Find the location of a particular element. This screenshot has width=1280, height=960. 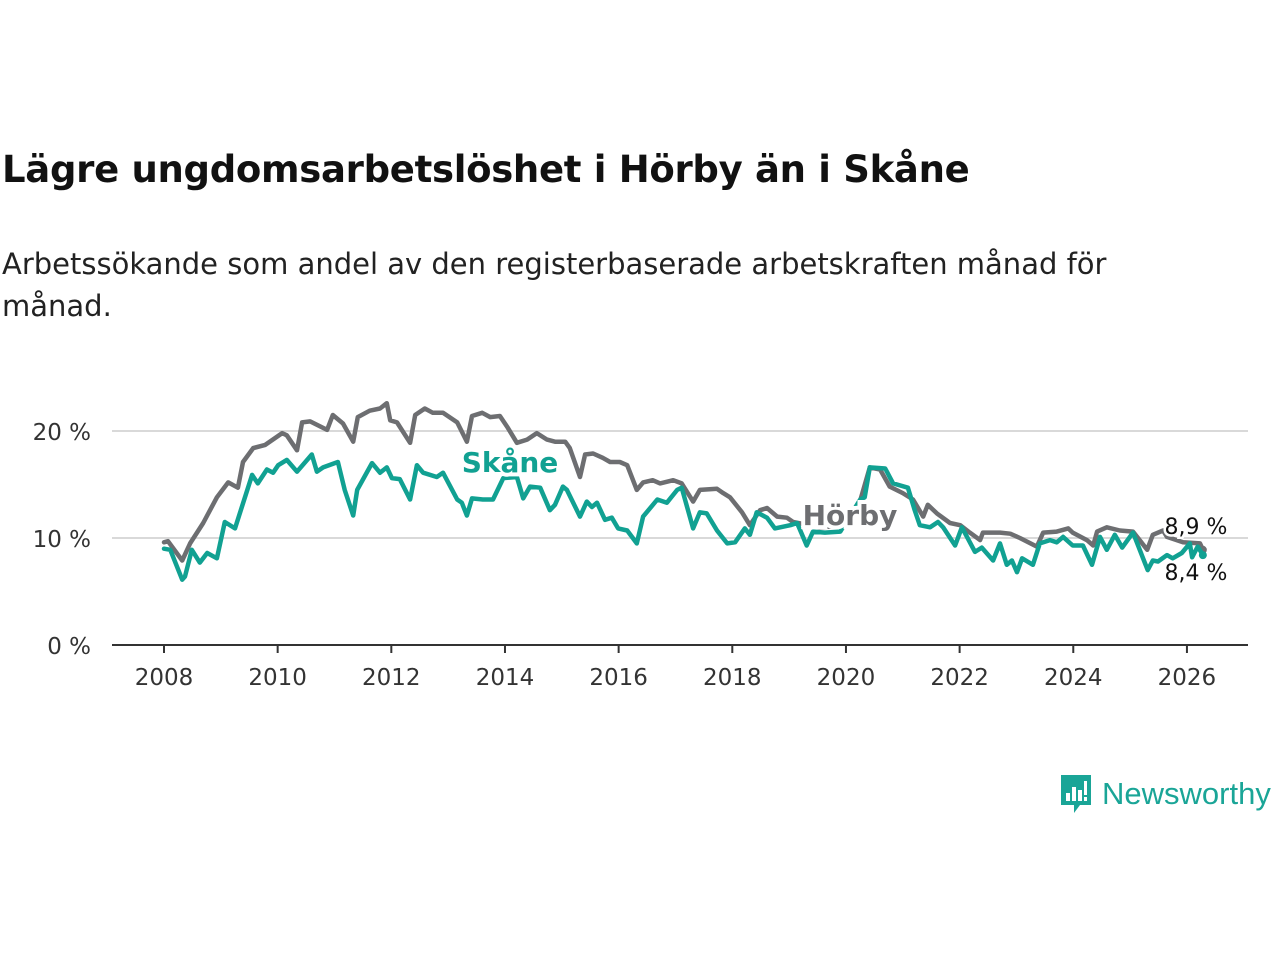

x-tick-label: 2022 is located at coordinates (959, 678).